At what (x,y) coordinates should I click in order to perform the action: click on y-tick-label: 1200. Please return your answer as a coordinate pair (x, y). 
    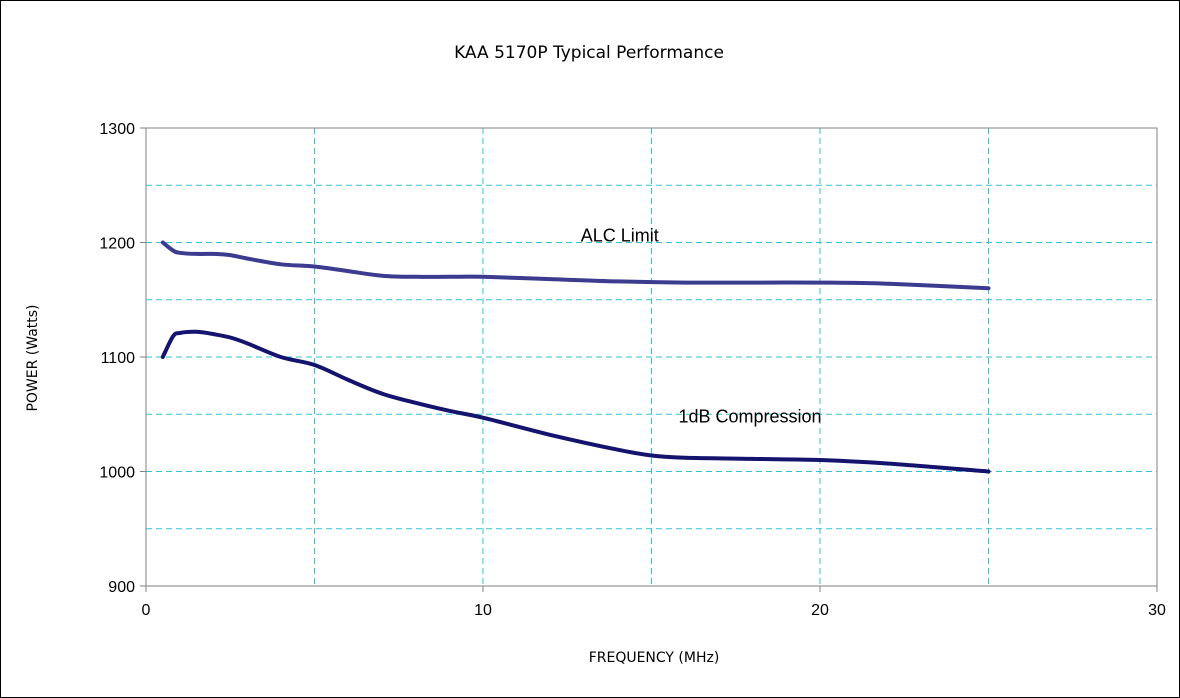
    Looking at the image, I should click on (117, 244).